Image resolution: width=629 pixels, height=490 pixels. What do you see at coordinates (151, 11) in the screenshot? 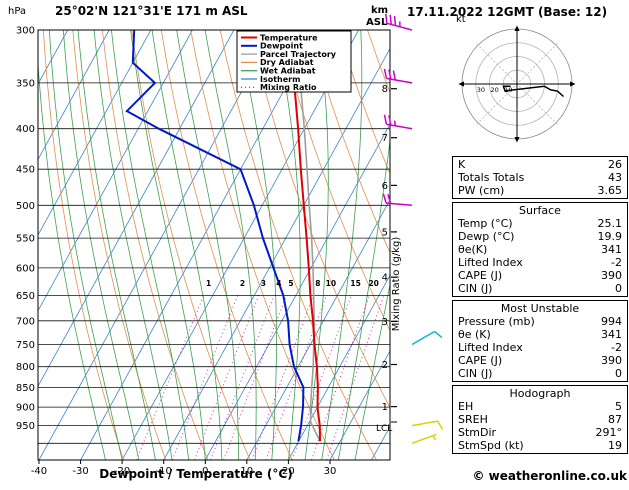
I see `station-title: 25°02'N 121°31'E 171 m ASL` at bounding box center [151, 11].